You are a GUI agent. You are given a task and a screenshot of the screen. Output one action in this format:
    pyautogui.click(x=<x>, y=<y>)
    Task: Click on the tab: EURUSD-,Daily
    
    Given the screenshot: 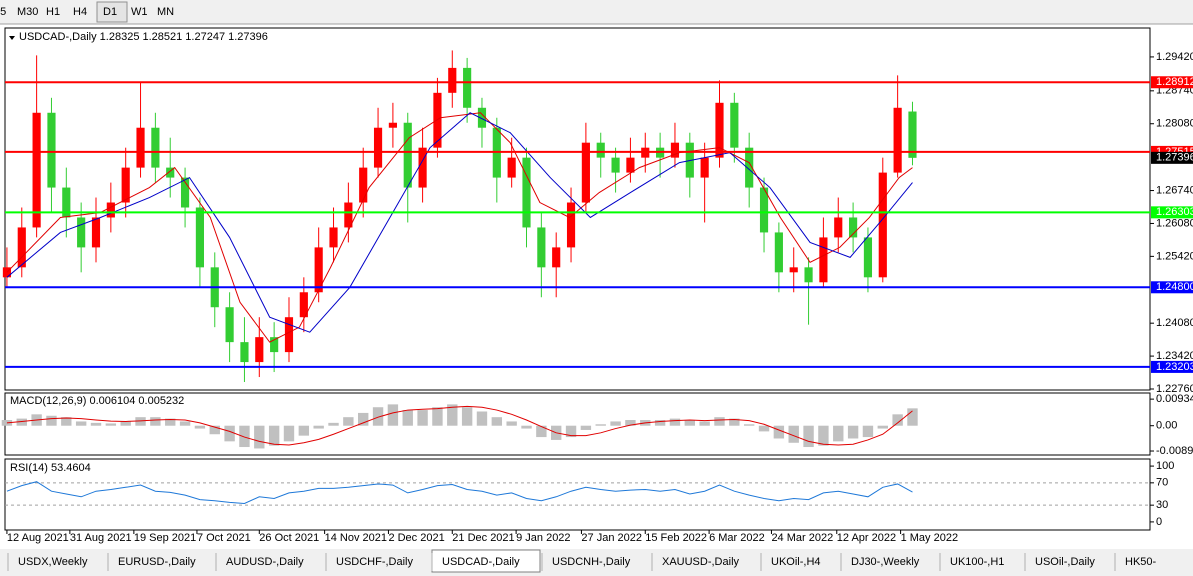 What is the action you would take?
    pyautogui.click(x=157, y=562)
    